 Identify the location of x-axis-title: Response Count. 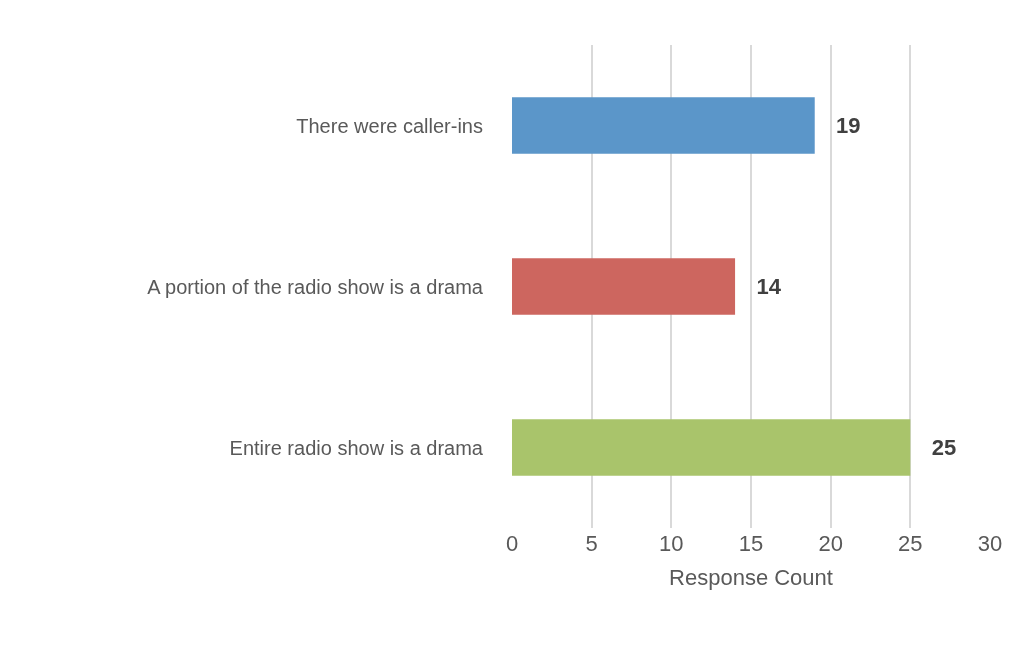
(751, 577).